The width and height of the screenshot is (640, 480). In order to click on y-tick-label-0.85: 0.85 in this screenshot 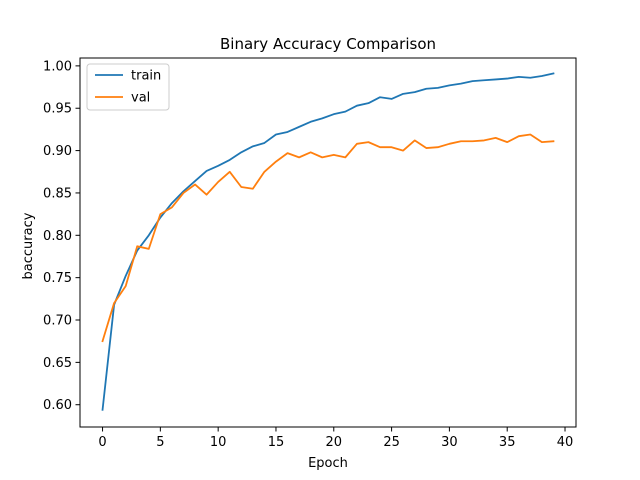, I will do `click(57, 193)`.